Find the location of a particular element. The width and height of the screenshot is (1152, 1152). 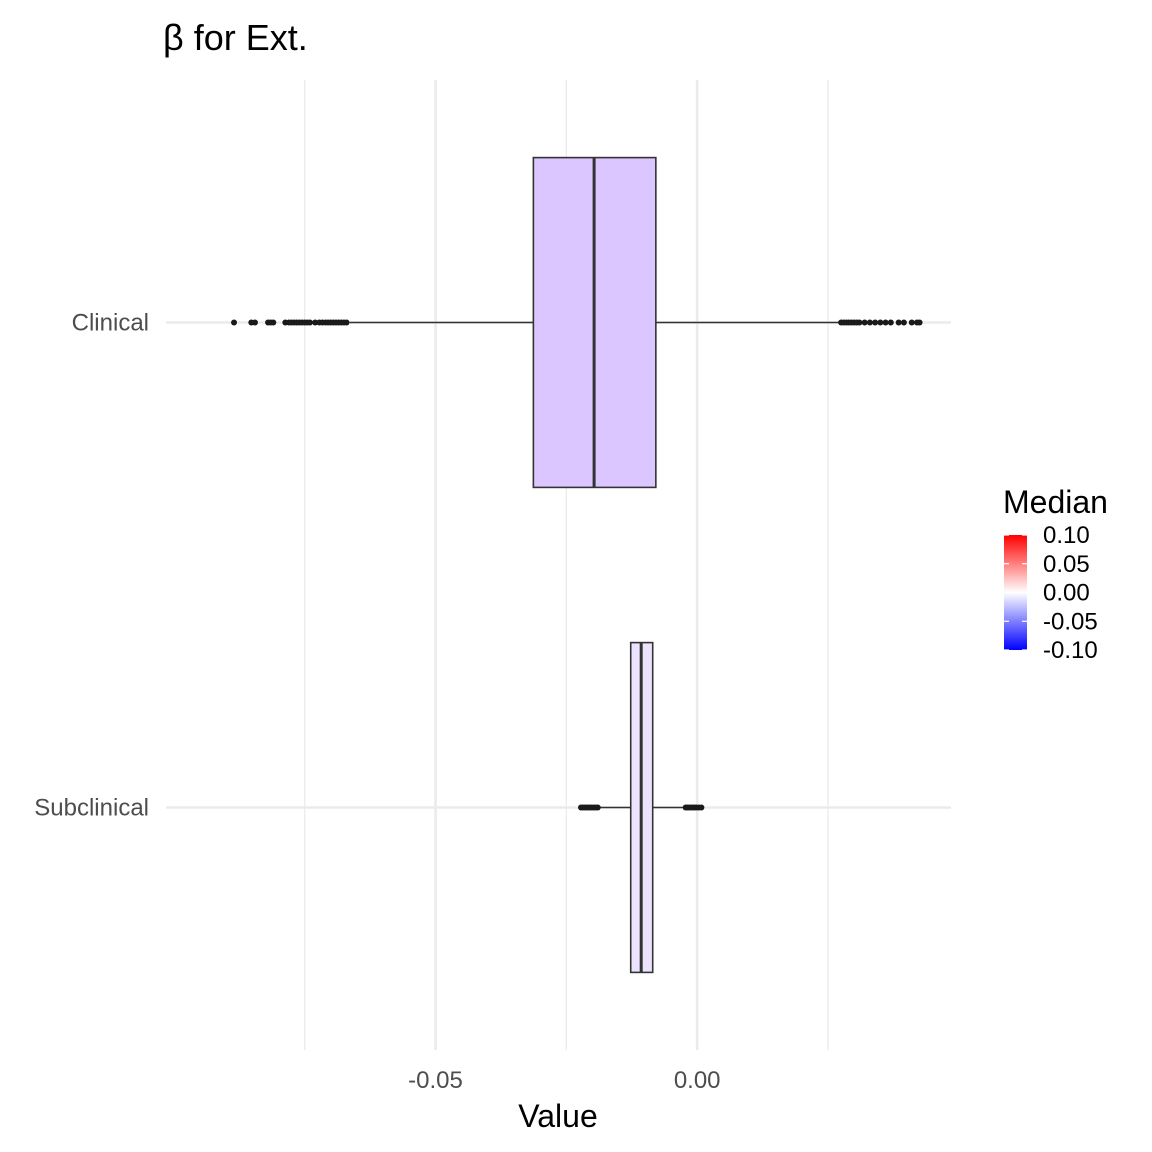

y-tick-label: Clinical is located at coordinates (110, 323).